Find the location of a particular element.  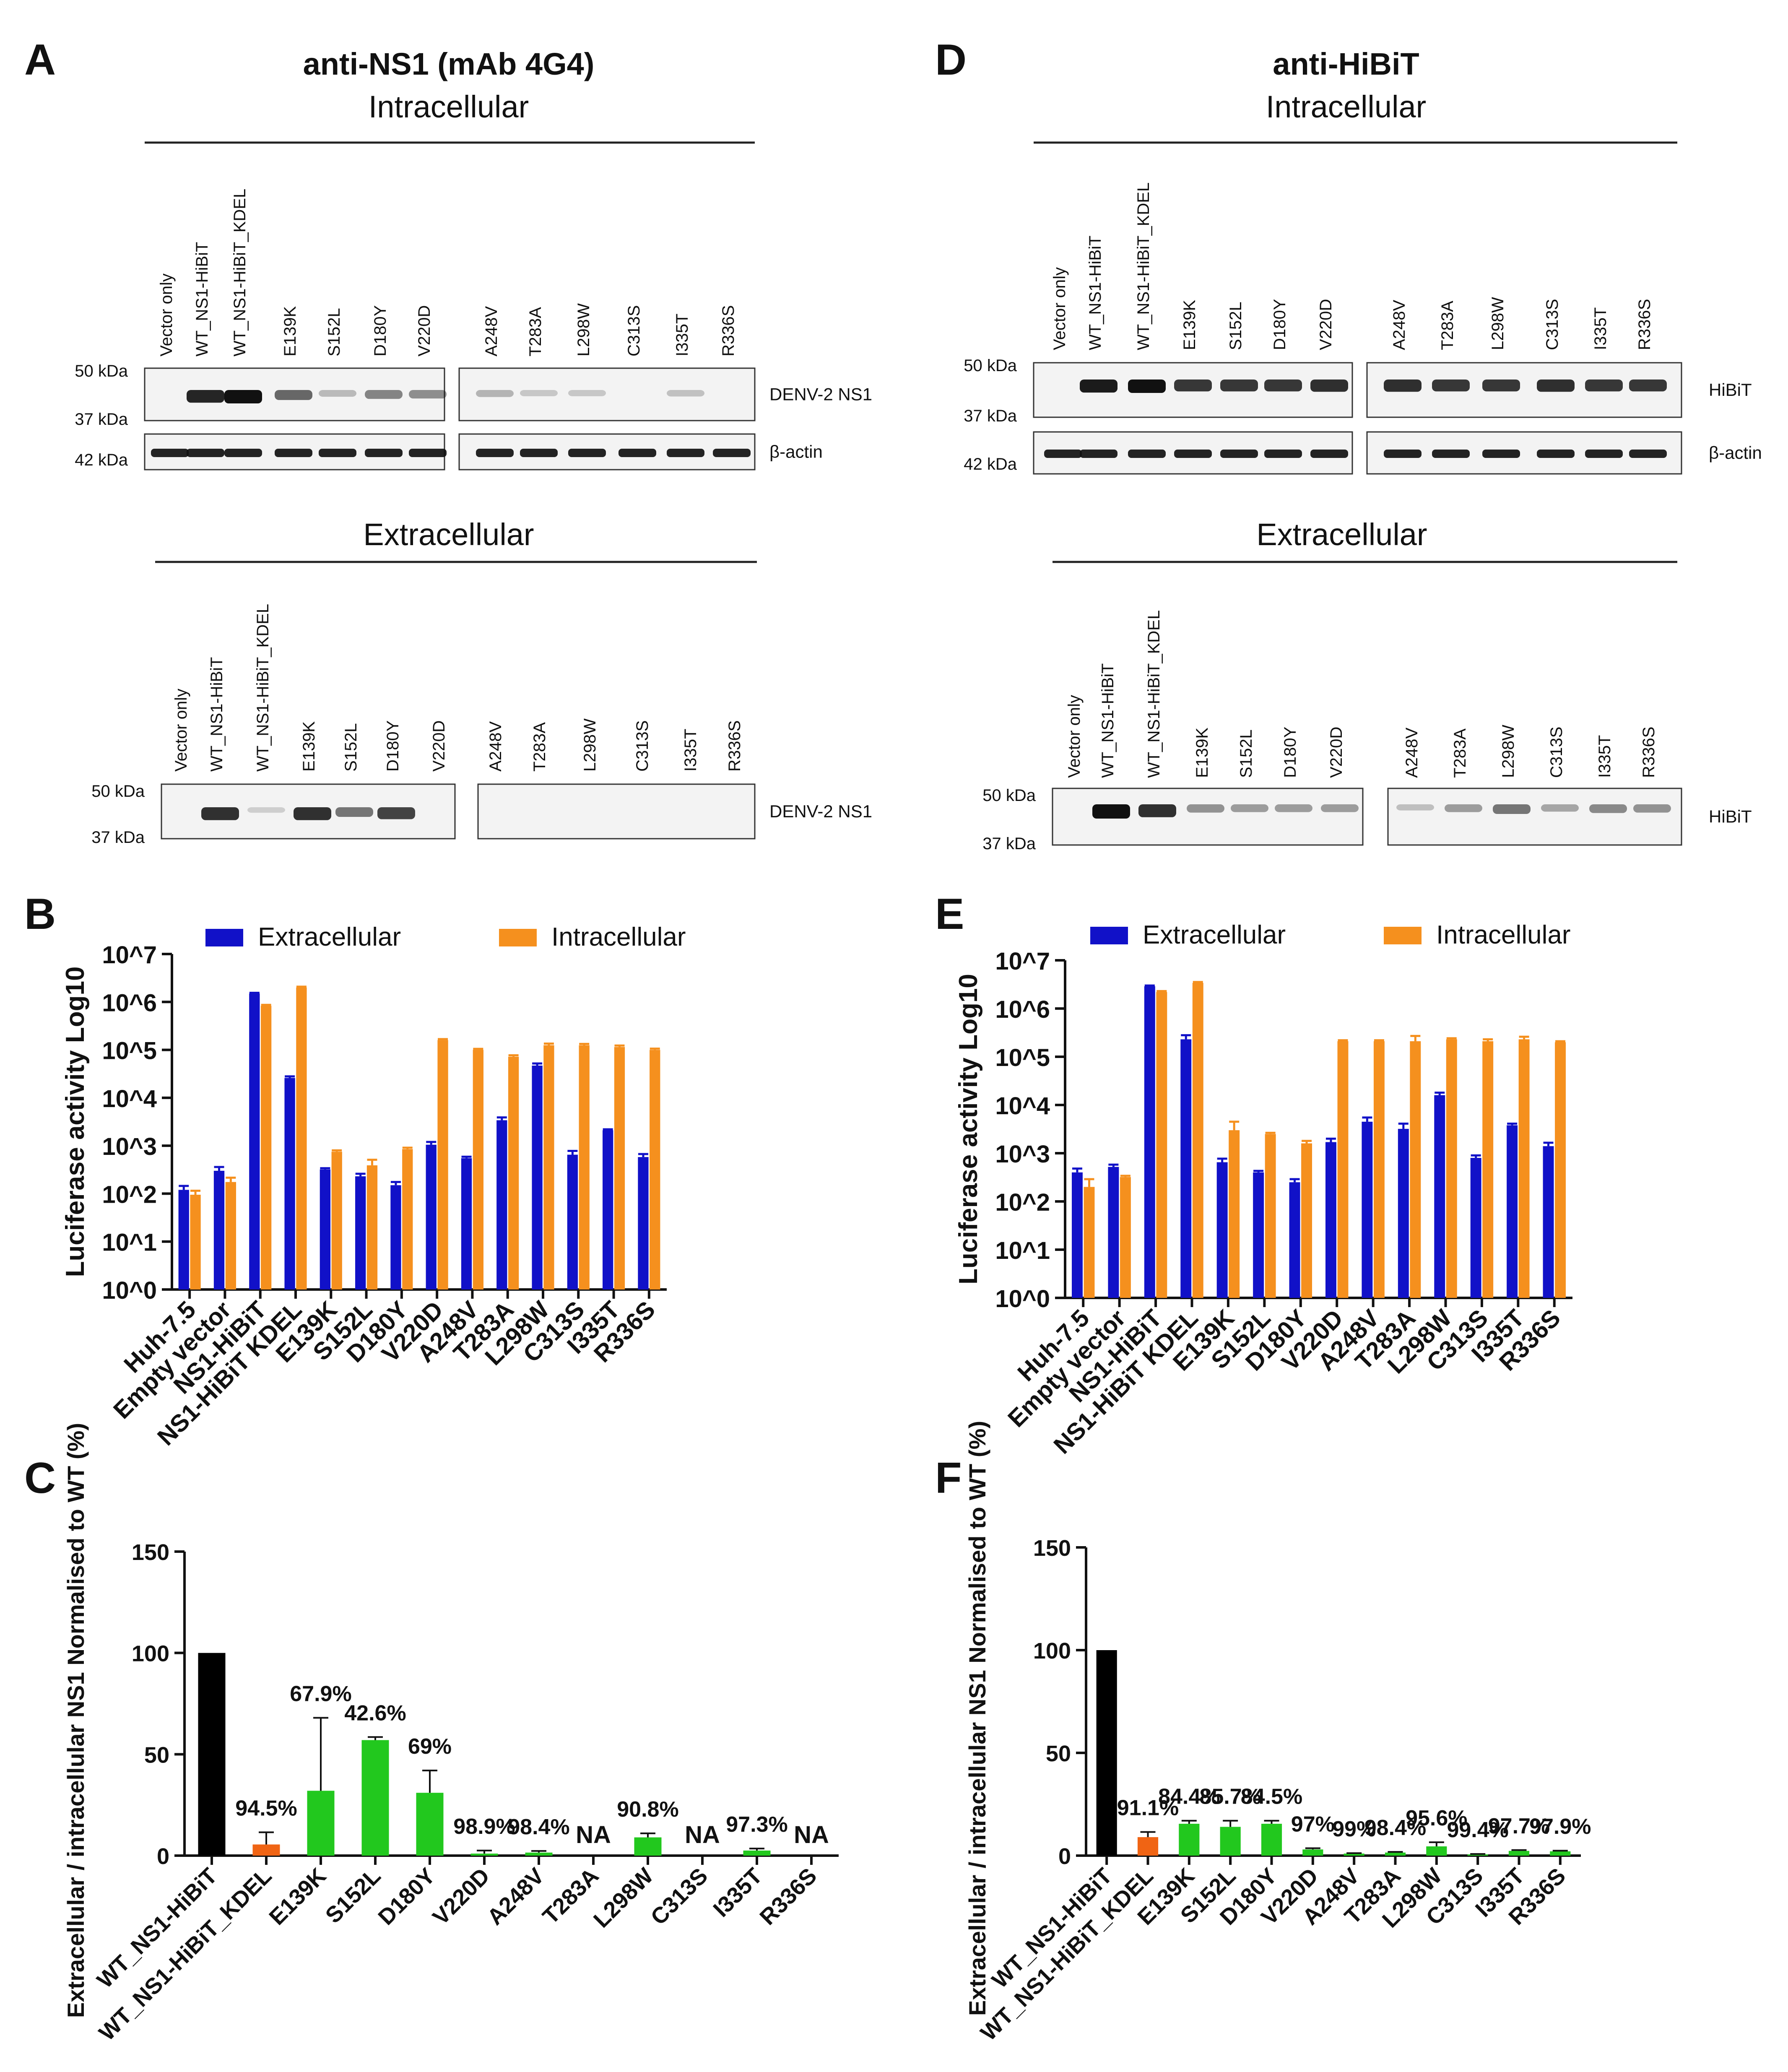

y-tick-label: 10^6 is located at coordinates (1022, 1009).